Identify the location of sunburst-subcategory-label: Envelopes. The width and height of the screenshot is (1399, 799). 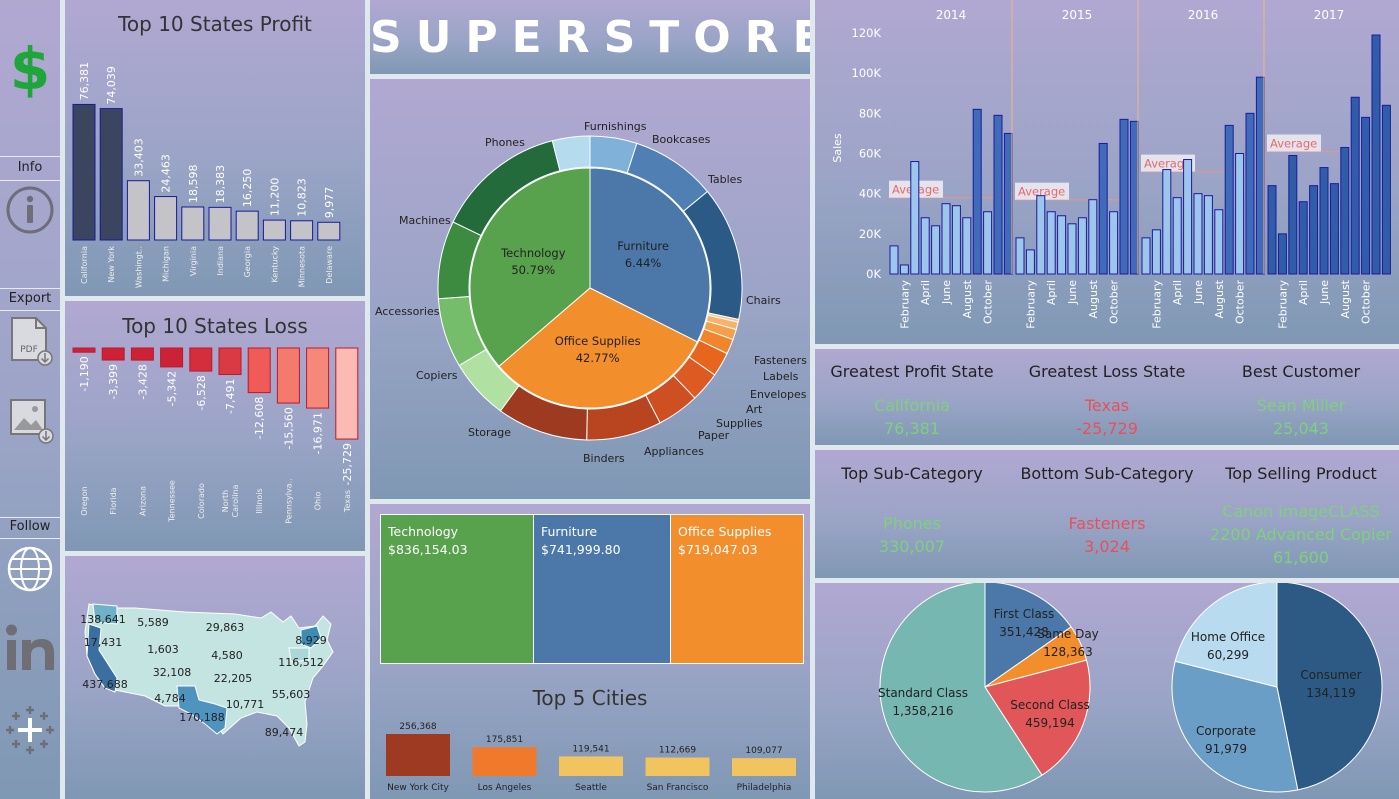
(778, 394).